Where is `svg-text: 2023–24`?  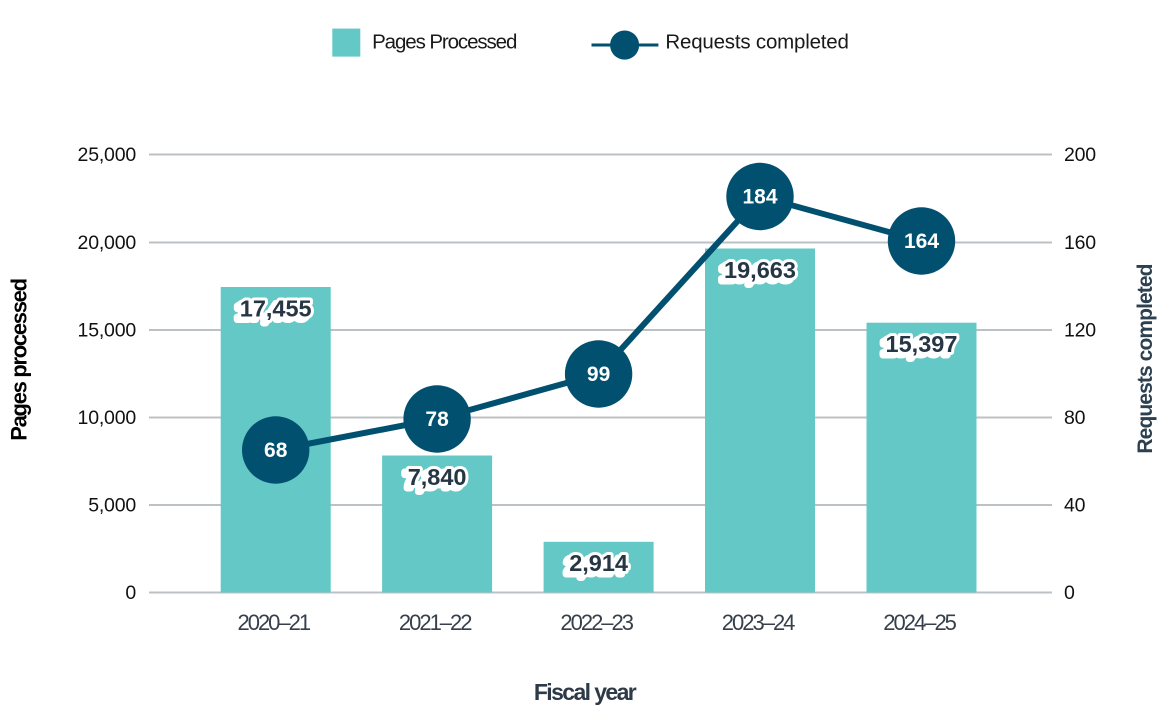
svg-text: 2023–24 is located at coordinates (758, 622).